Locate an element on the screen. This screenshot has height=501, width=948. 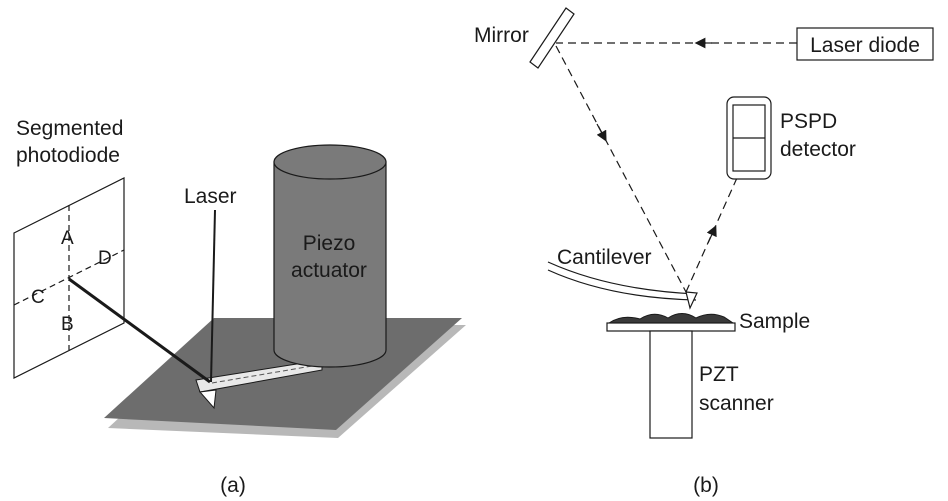
photodiode-label-line1: Segmented is located at coordinates (69, 128).